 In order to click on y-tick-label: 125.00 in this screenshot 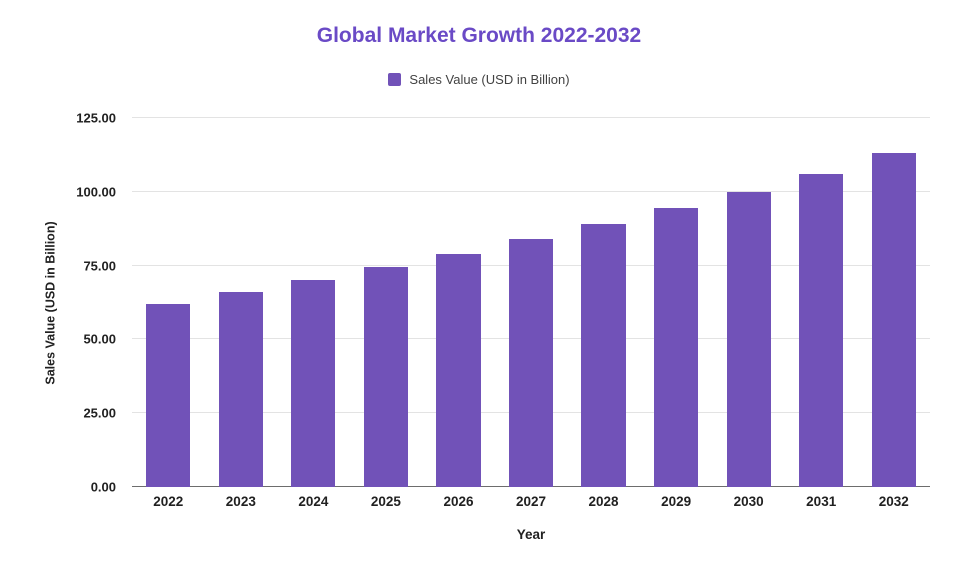, I will do `click(96, 118)`.